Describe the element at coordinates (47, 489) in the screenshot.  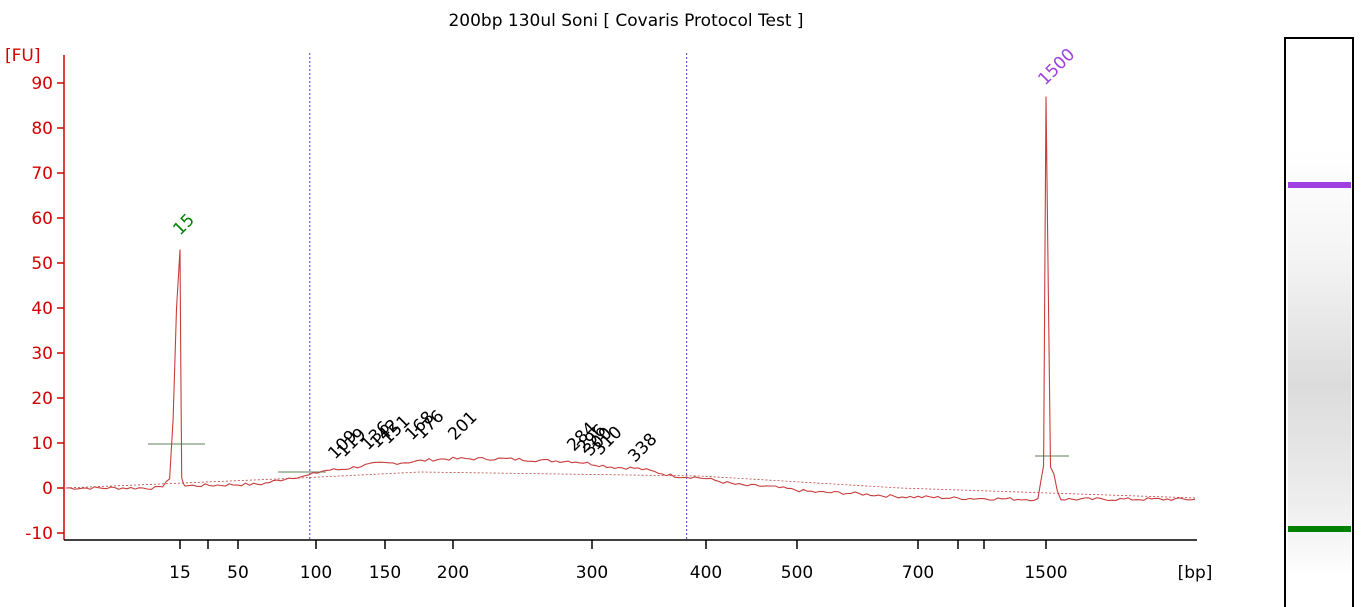
I see `y-tick-label: 0` at that location.